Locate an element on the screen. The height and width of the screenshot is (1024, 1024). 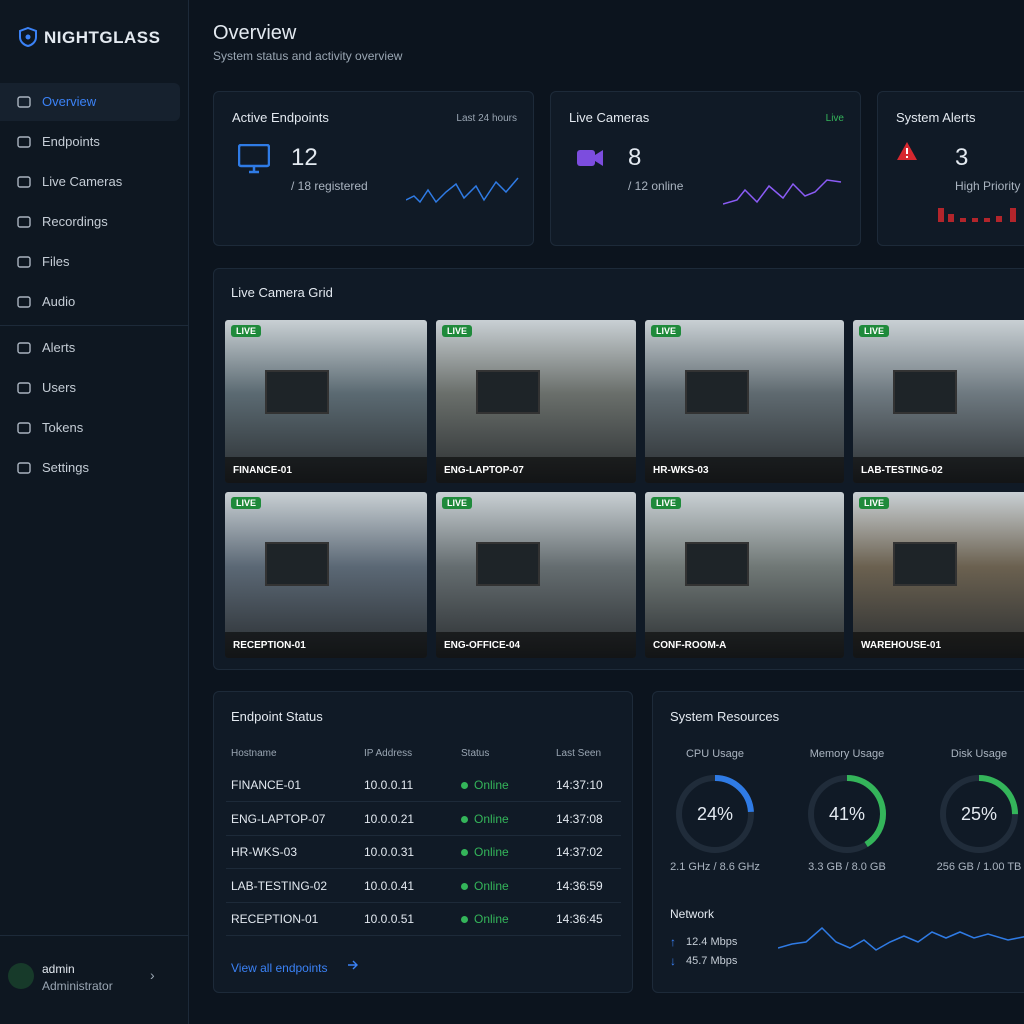
nav-item: Endpoints is located at coordinates (71, 141).